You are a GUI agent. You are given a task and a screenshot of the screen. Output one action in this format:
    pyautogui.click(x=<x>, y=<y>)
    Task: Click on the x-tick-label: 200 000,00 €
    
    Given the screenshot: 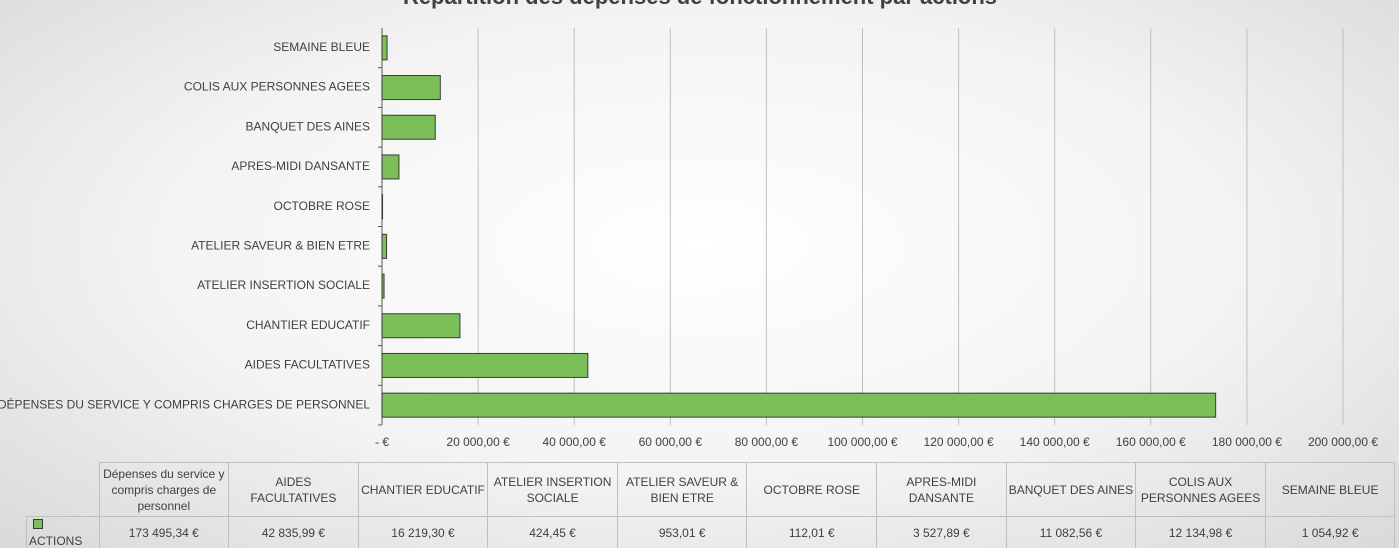 What is the action you would take?
    pyautogui.click(x=1343, y=442)
    